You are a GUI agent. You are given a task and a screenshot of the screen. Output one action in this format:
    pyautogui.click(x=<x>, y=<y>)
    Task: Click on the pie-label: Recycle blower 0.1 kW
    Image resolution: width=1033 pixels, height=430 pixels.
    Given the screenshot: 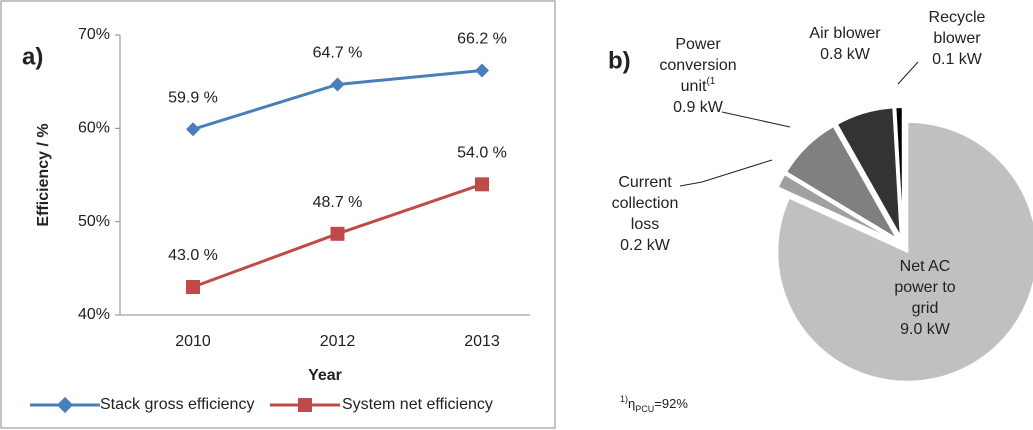 What is the action you would take?
    pyautogui.click(x=957, y=38)
    